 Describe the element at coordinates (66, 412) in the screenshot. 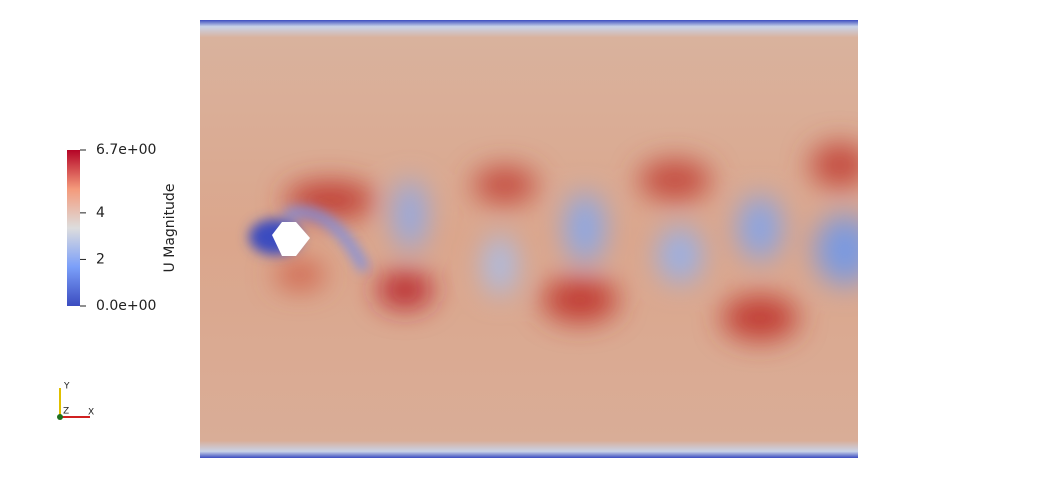

I see `axis-label: Z` at that location.